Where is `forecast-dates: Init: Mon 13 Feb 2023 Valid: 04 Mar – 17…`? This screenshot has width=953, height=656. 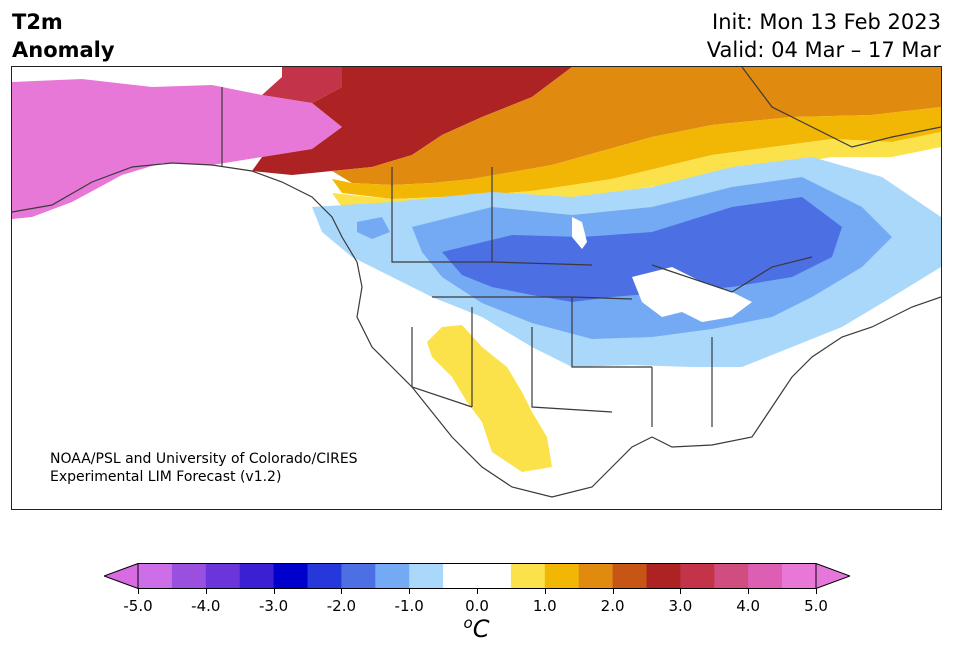
forecast-dates: Init: Mon 13 Feb 2023 Valid: 04 Mar – 17… is located at coordinates (824, 36).